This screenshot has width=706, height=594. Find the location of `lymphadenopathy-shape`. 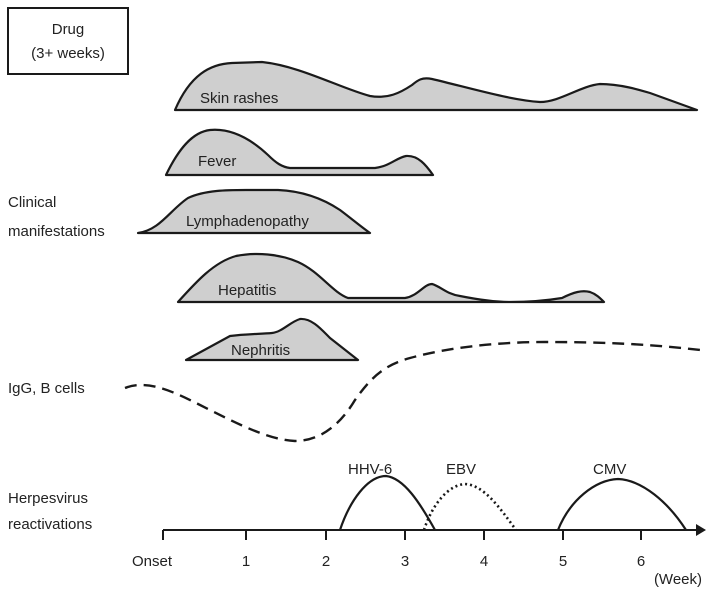

lymphadenopathy-shape is located at coordinates (254, 211).